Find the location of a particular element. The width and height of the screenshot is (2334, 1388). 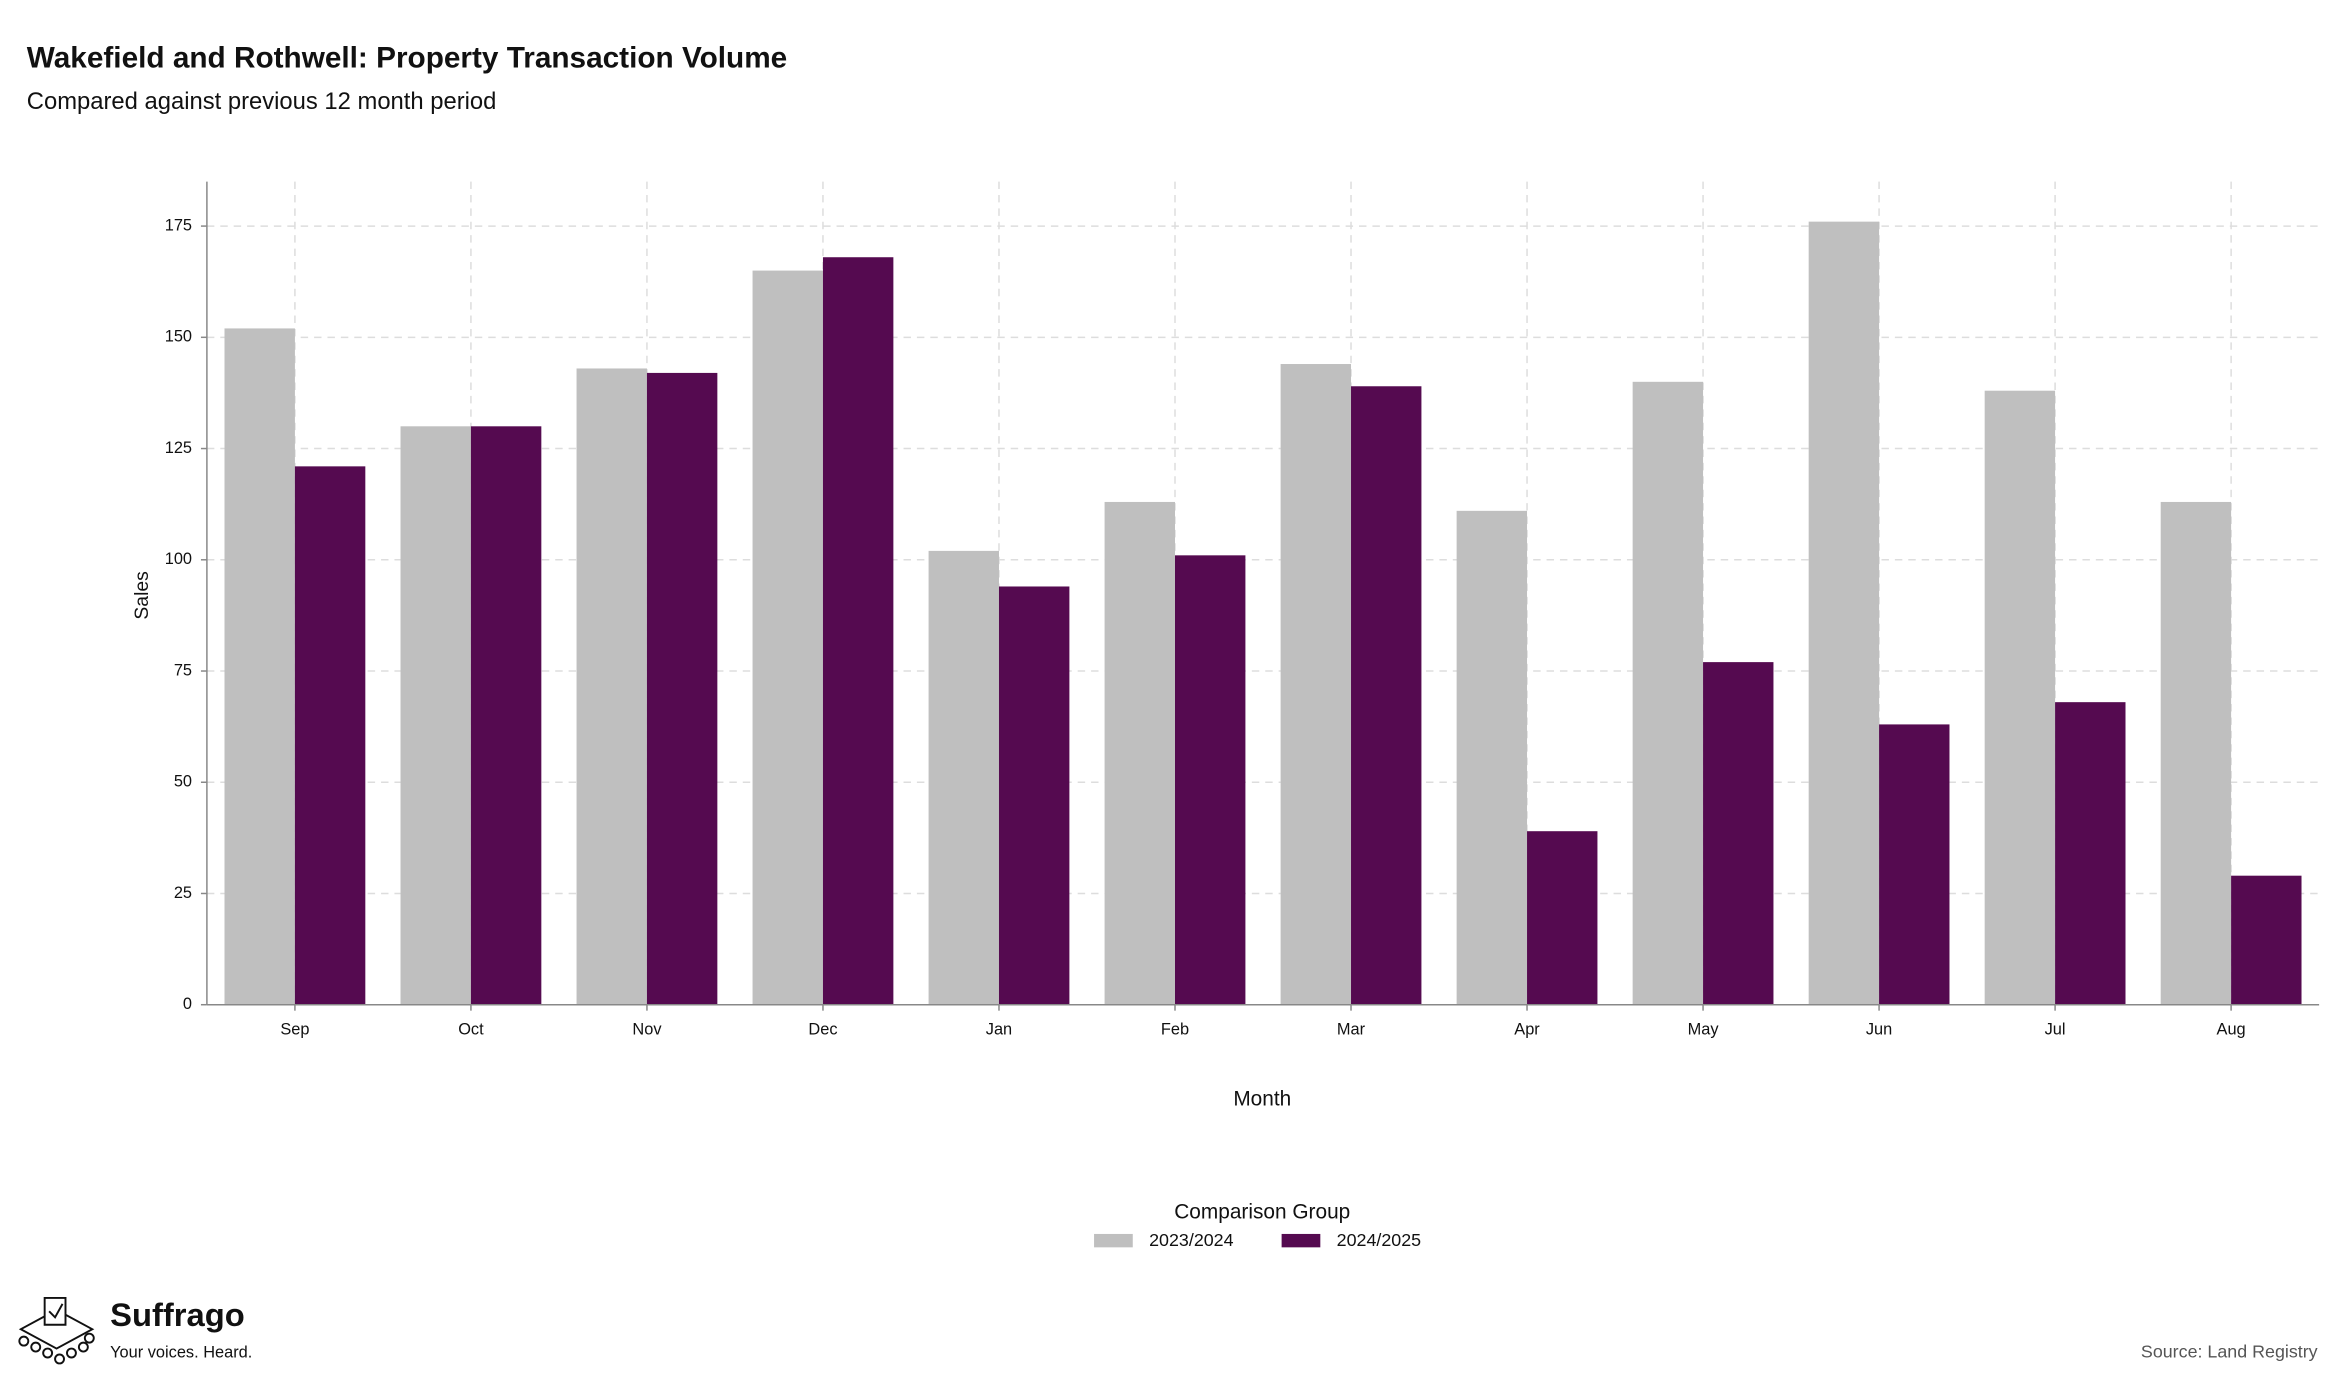

x-tick-label: Aug is located at coordinates (2231, 1029).